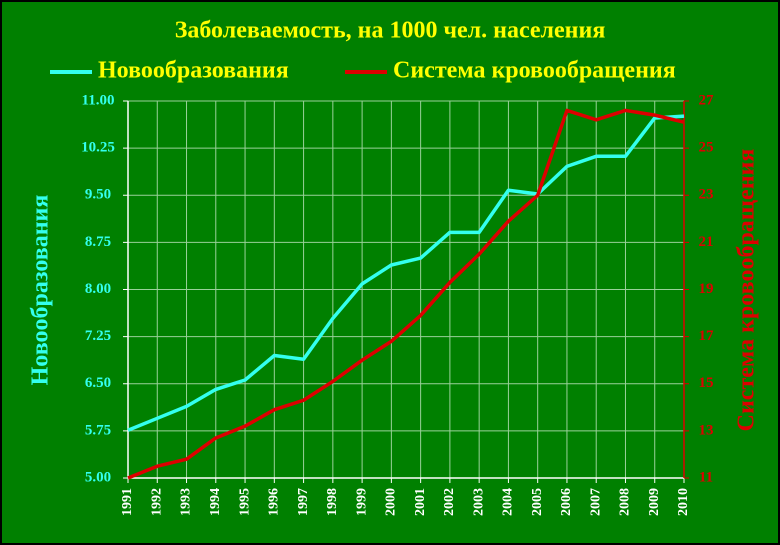 The height and width of the screenshot is (545, 780). What do you see at coordinates (478, 502) in the screenshot?
I see `x-tick-label: 2003` at bounding box center [478, 502].